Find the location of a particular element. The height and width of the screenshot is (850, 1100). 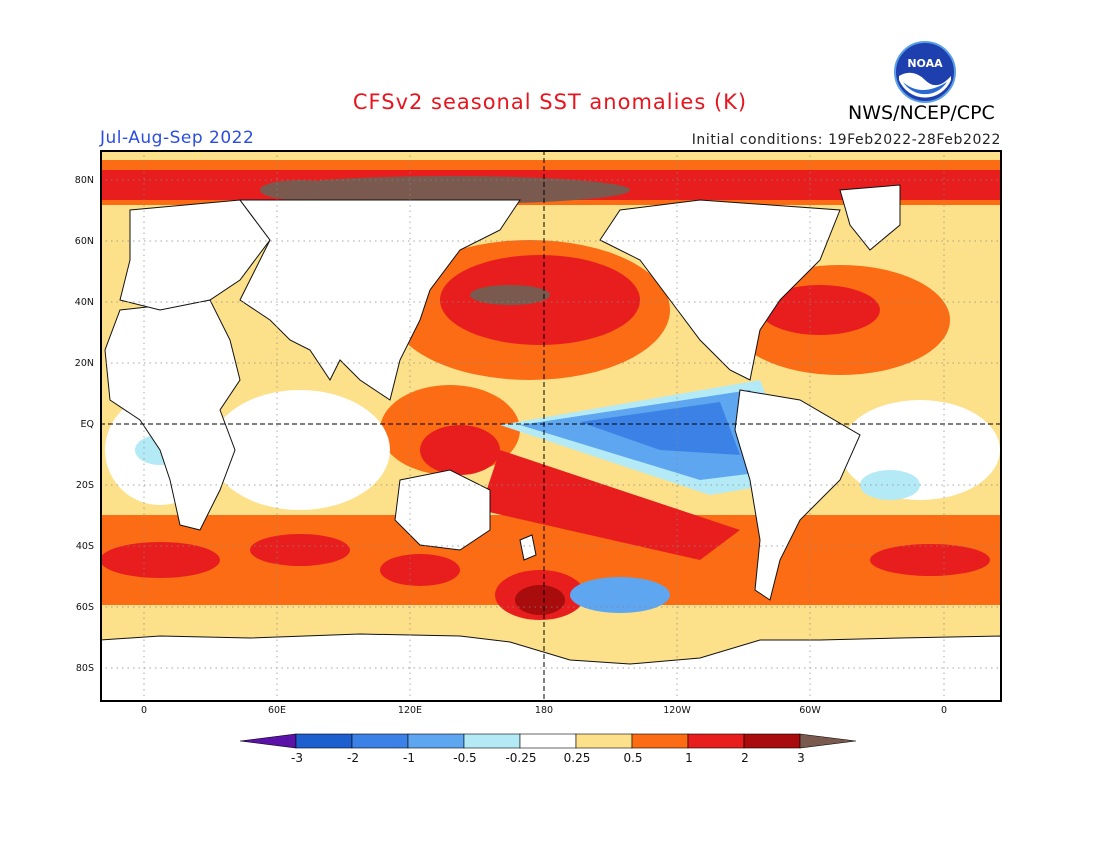

lat-label: EQ is located at coordinates (87, 424).